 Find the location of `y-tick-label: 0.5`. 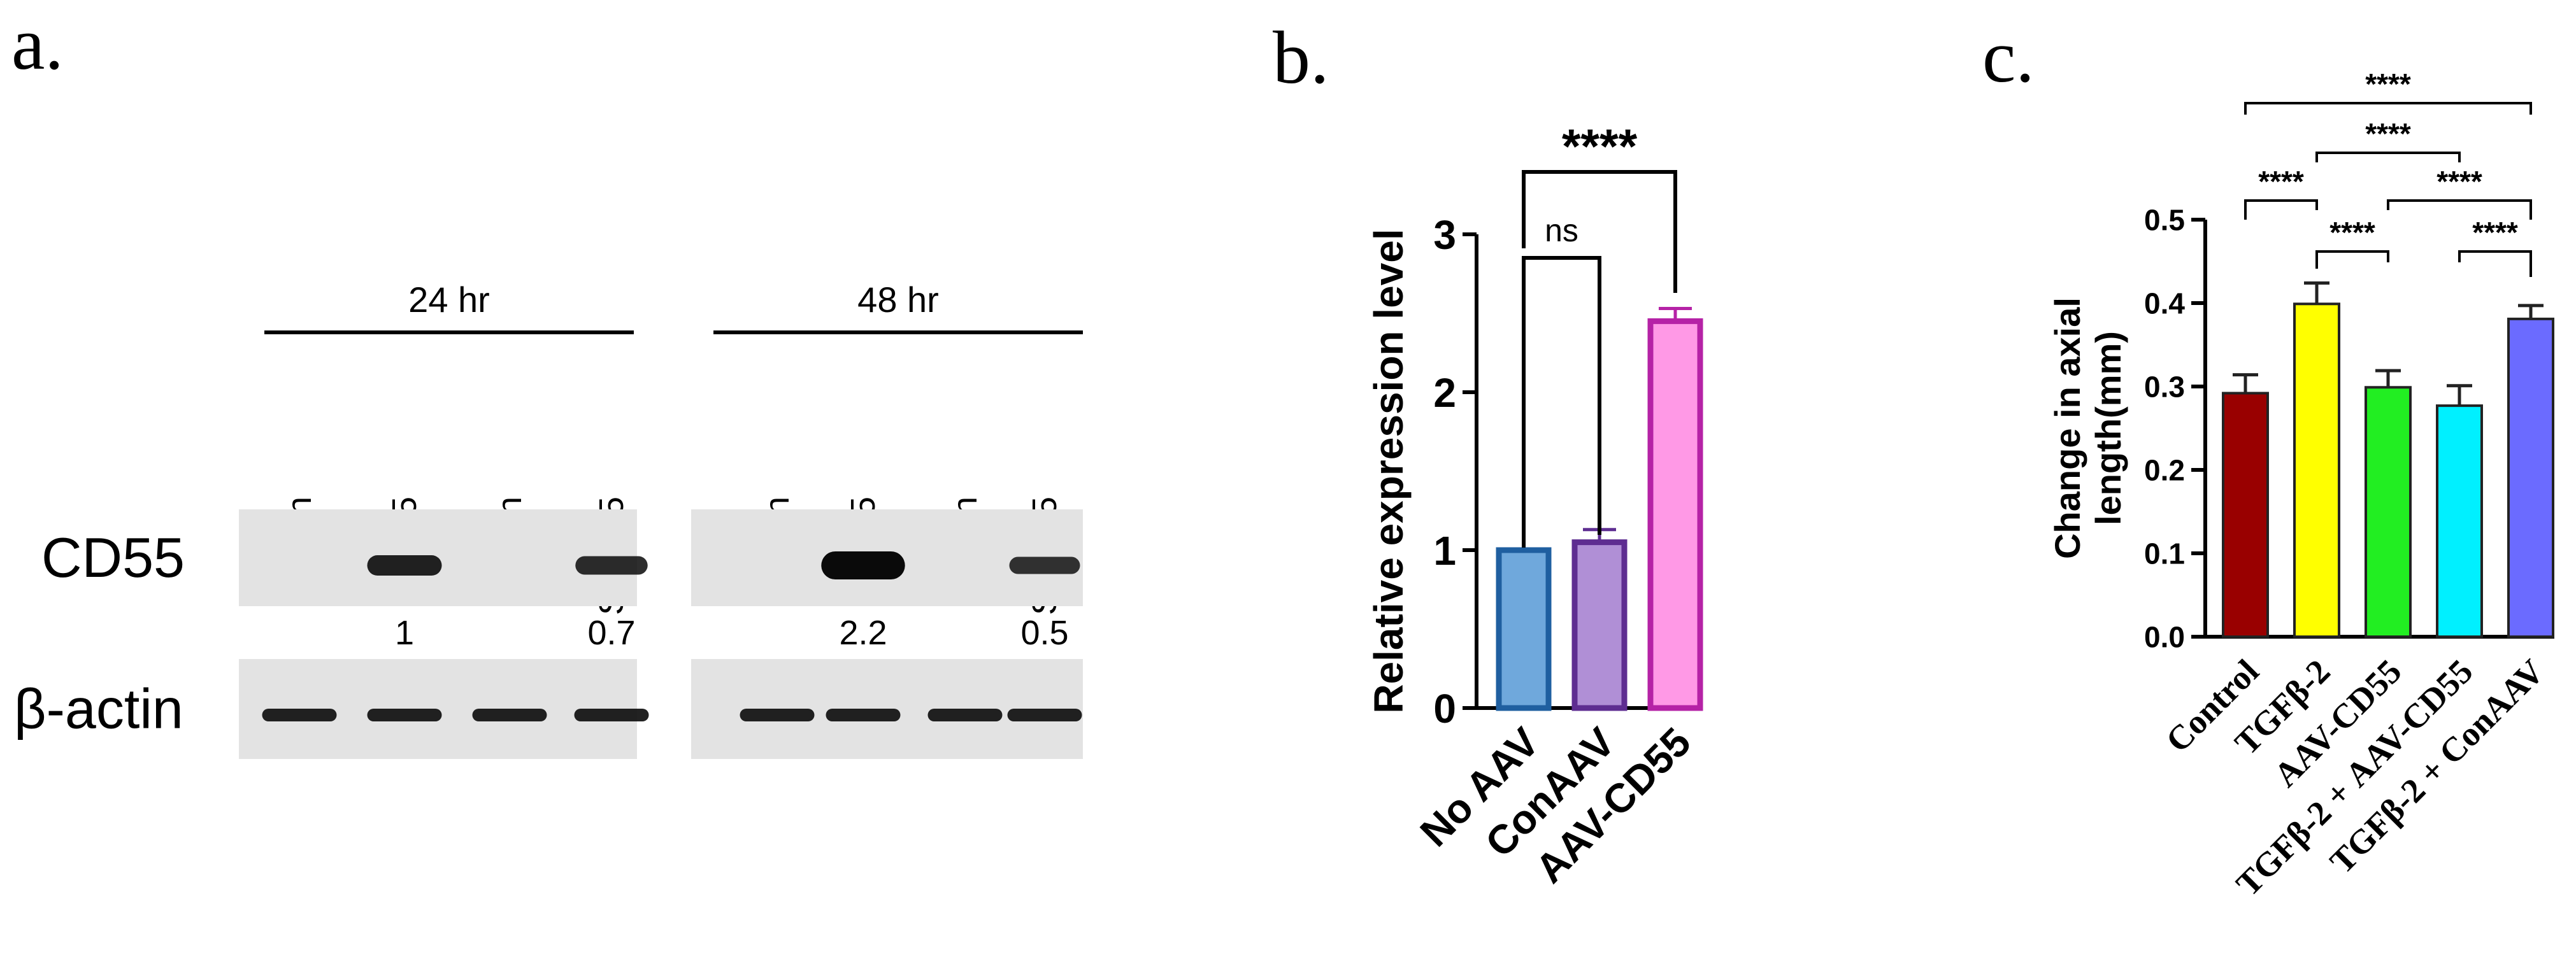

y-tick-label: 0.5 is located at coordinates (2164, 220).